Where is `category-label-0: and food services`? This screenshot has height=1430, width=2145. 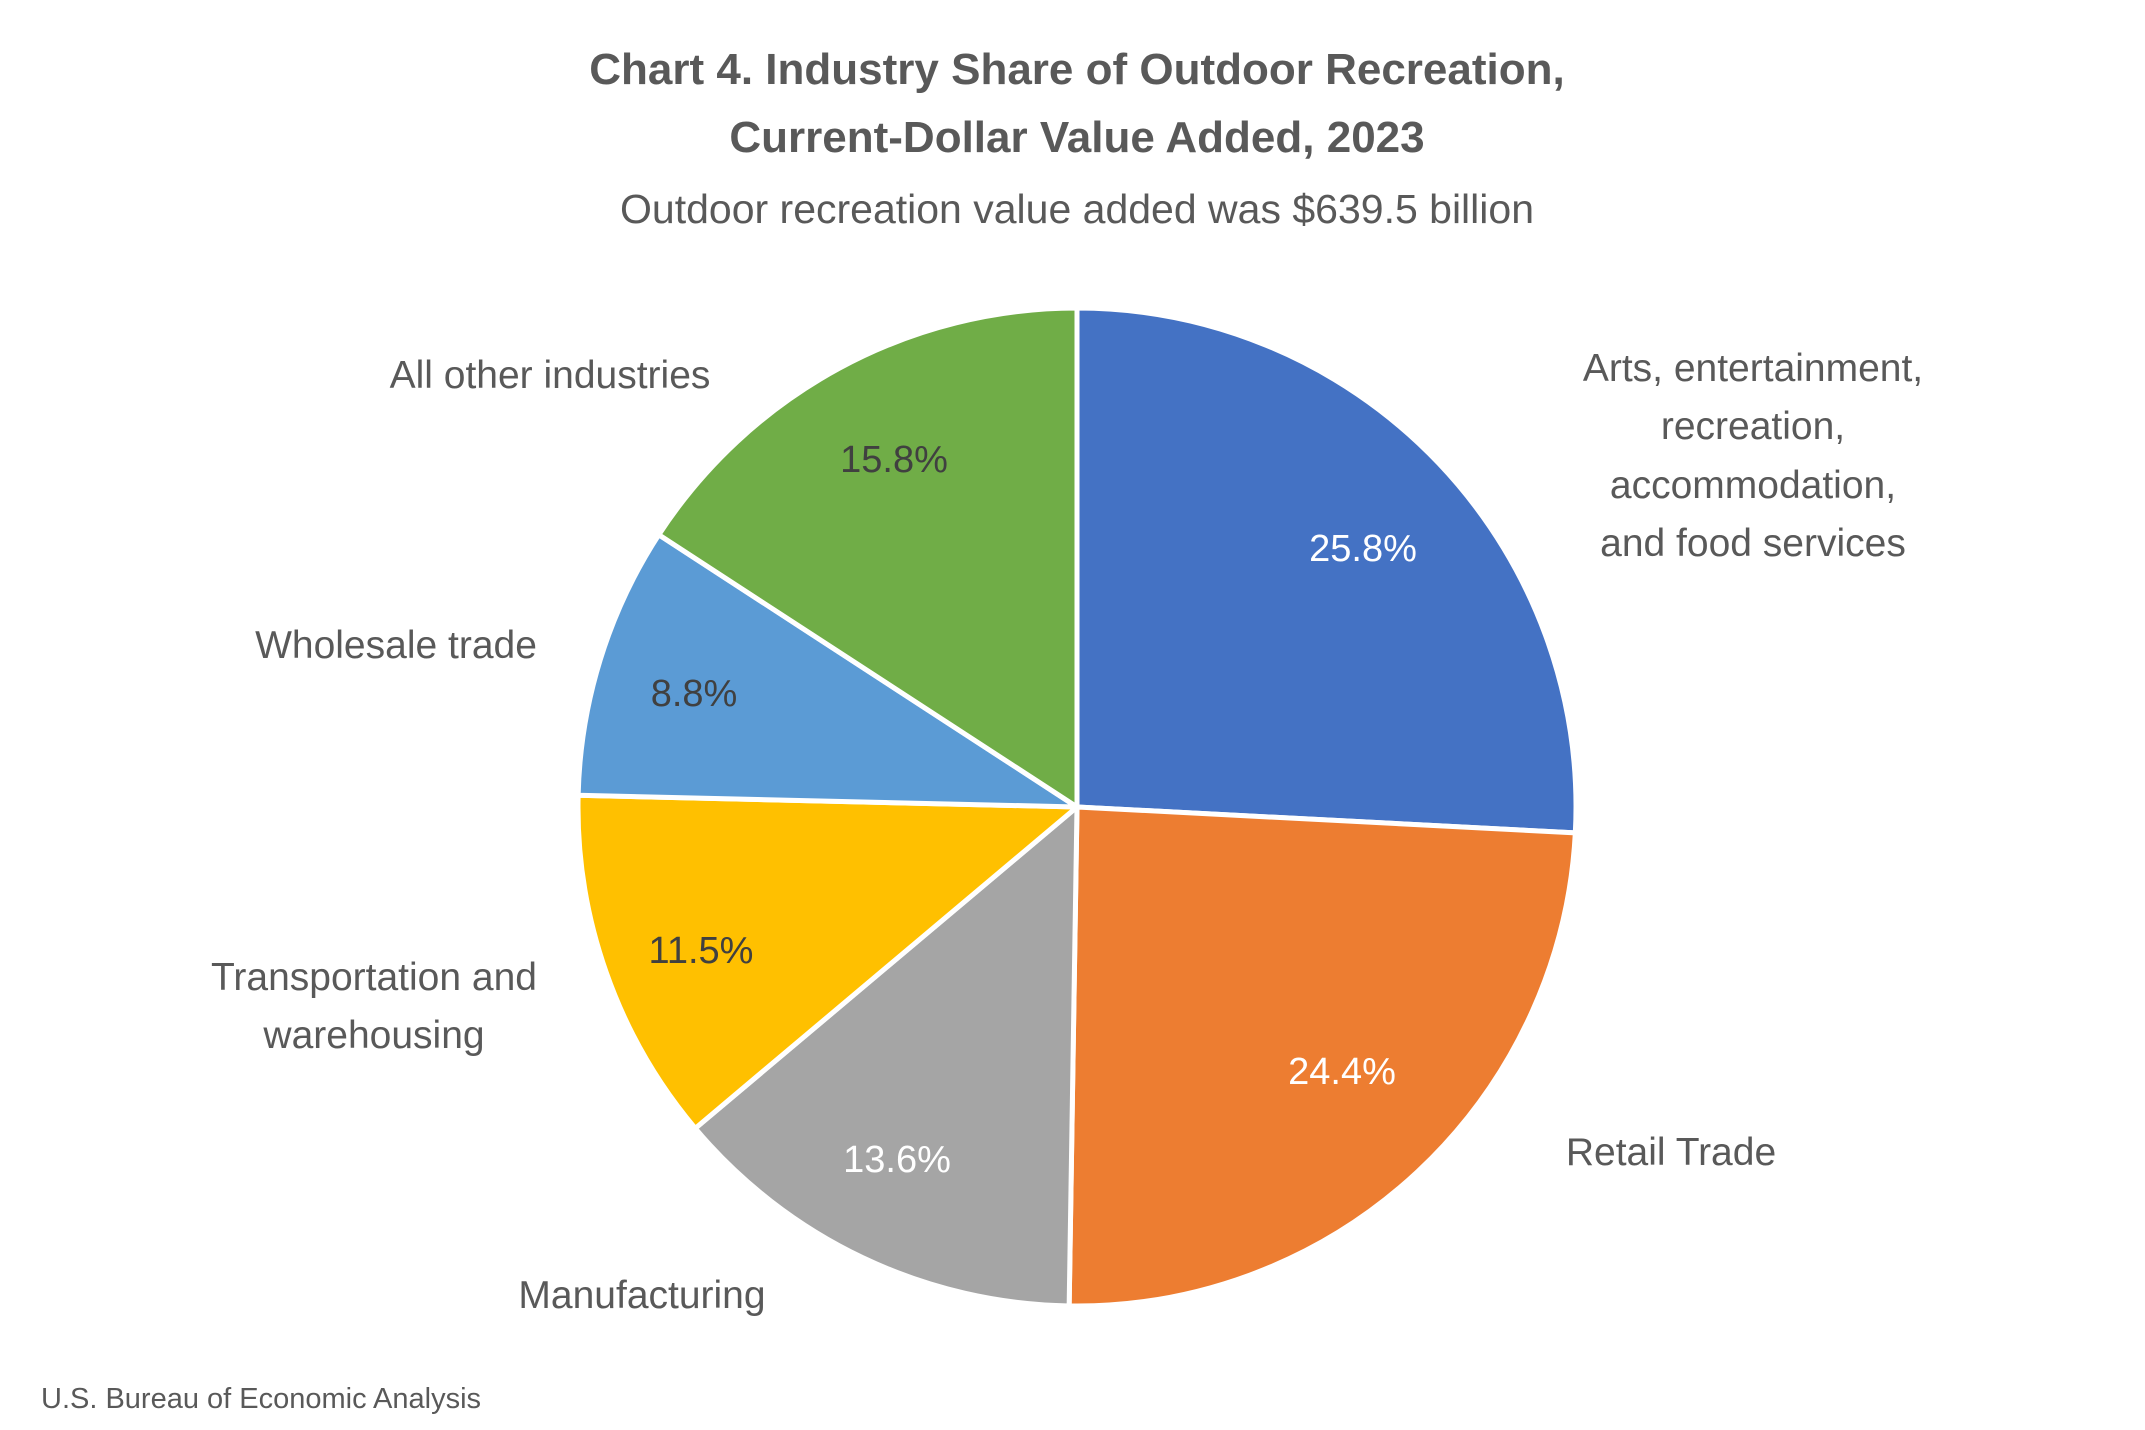
category-label-0: and food services is located at coordinates (1753, 543).